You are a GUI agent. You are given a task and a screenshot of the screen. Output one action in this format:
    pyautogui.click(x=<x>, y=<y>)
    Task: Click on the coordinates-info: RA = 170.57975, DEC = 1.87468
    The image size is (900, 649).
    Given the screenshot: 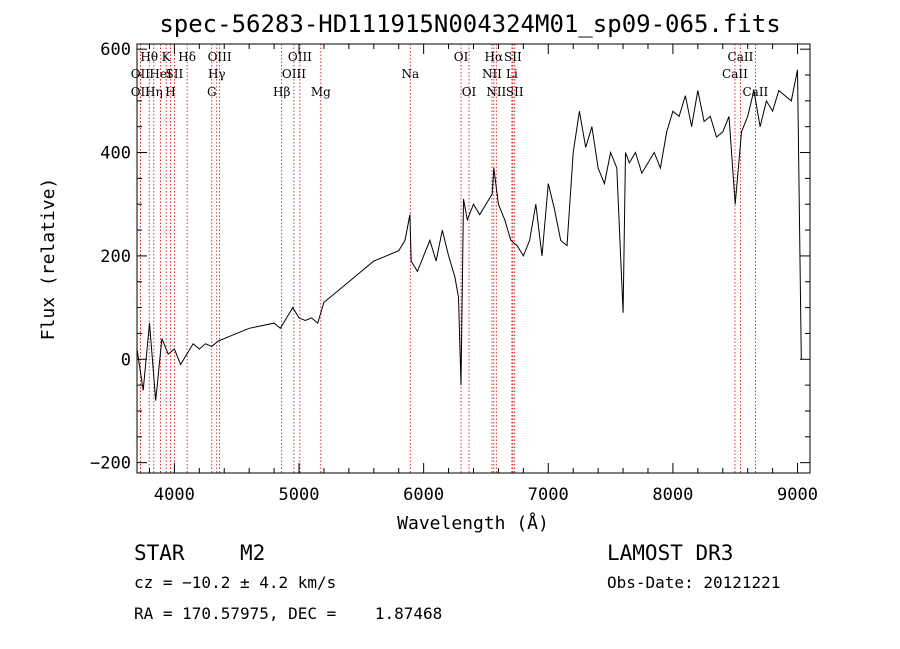 What is the action you would take?
    pyautogui.click(x=288, y=613)
    